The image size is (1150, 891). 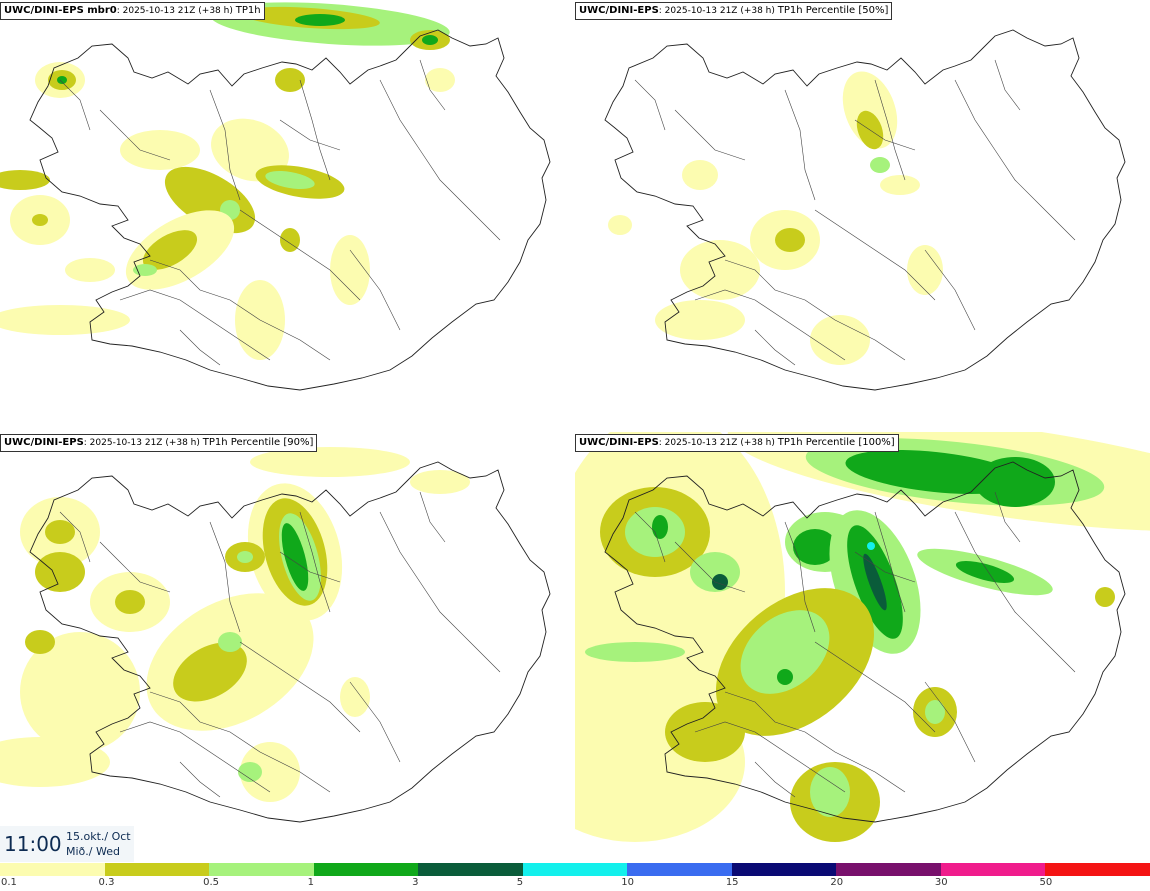 What do you see at coordinates (732, 882) in the screenshot?
I see `legend-tick-label: 15` at bounding box center [732, 882].